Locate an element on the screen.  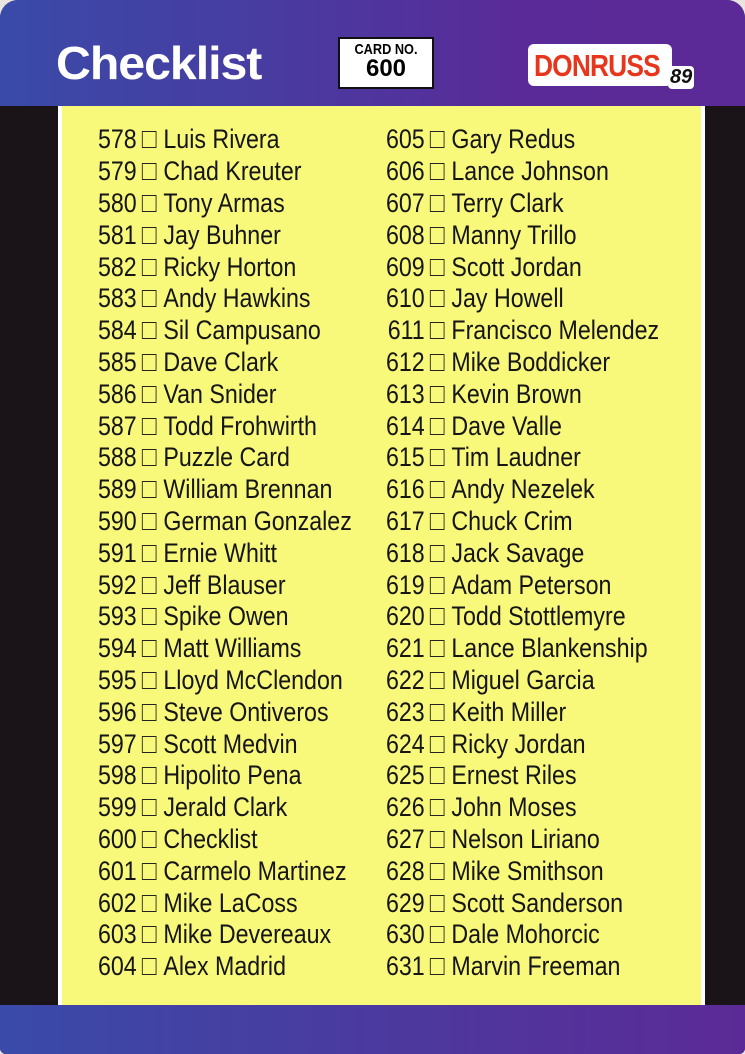
checklist-item: 597 Scott Medvin is located at coordinates (222, 744).